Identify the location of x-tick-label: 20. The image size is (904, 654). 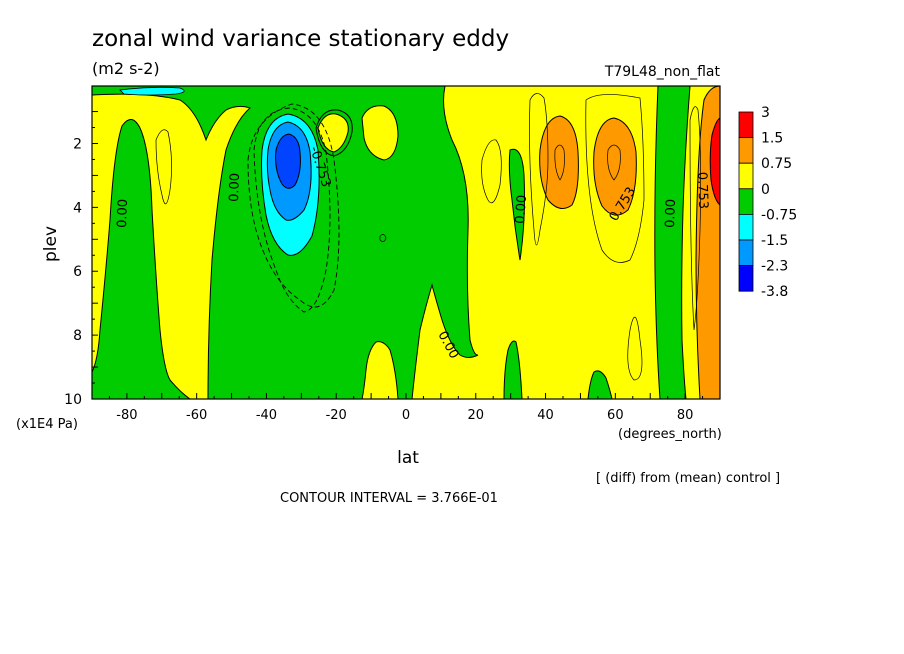
(476, 415).